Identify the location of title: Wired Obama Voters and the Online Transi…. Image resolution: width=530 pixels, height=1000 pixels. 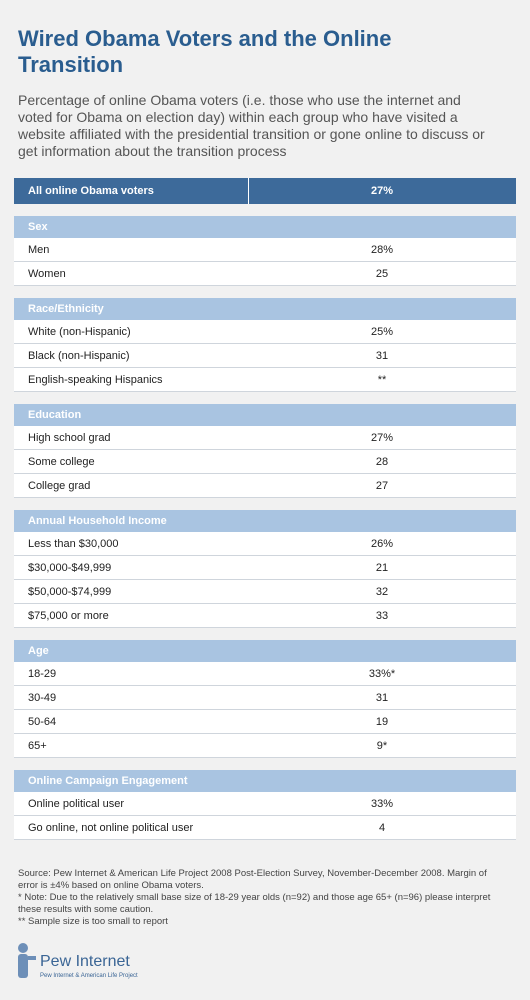
(205, 51).